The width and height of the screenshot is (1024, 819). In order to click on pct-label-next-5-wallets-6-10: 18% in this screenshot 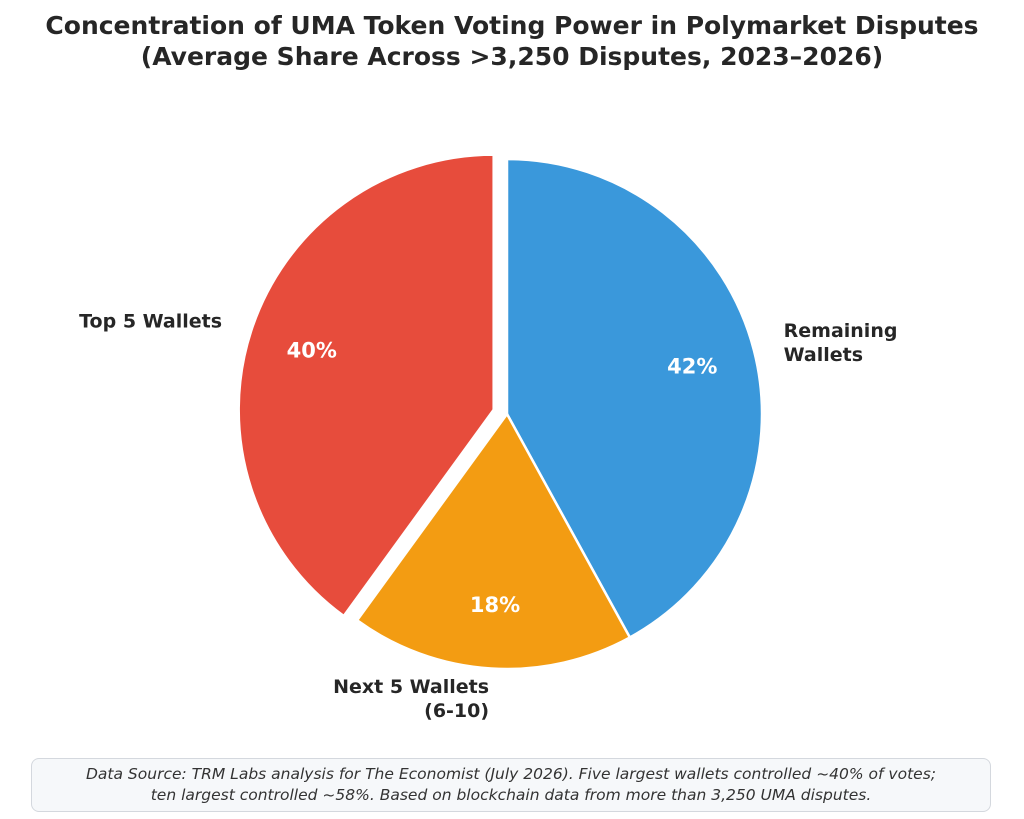, I will do `click(495, 605)`.